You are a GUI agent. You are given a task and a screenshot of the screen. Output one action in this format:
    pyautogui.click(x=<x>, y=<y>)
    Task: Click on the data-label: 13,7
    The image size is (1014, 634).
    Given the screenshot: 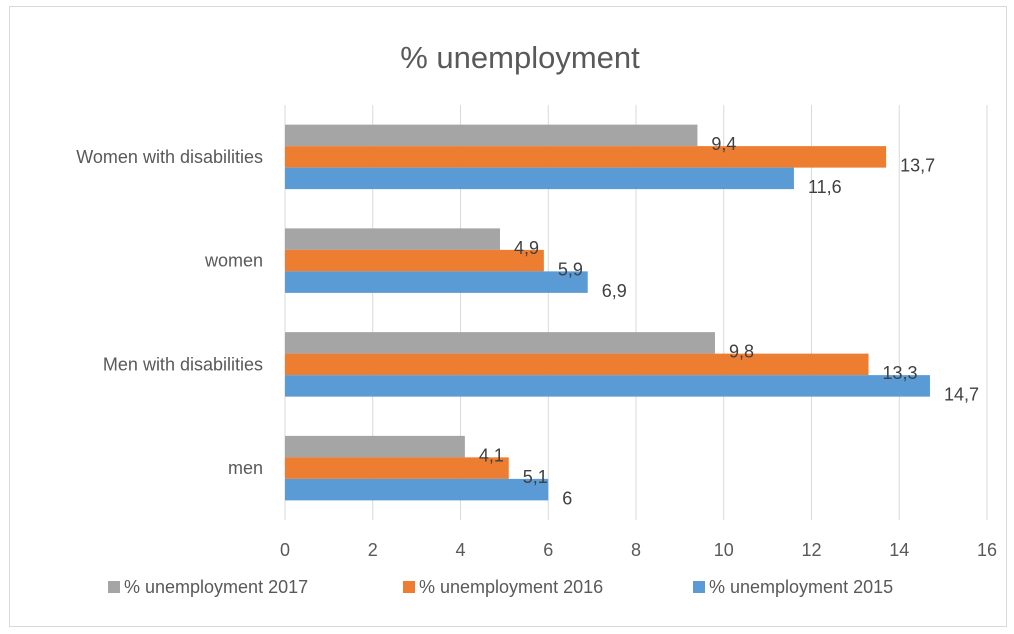 What is the action you would take?
    pyautogui.click(x=917, y=166)
    